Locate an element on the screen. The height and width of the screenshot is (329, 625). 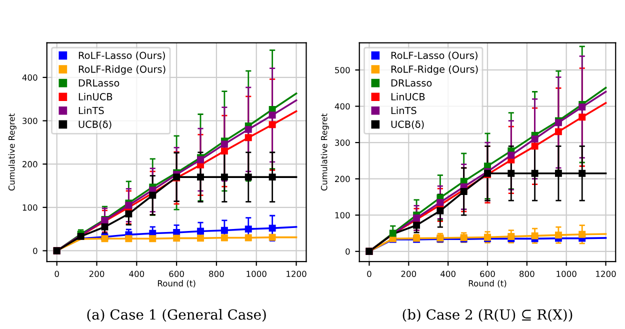
text: (a) Case 1 (General Case) is located at coordinates (176, 315).